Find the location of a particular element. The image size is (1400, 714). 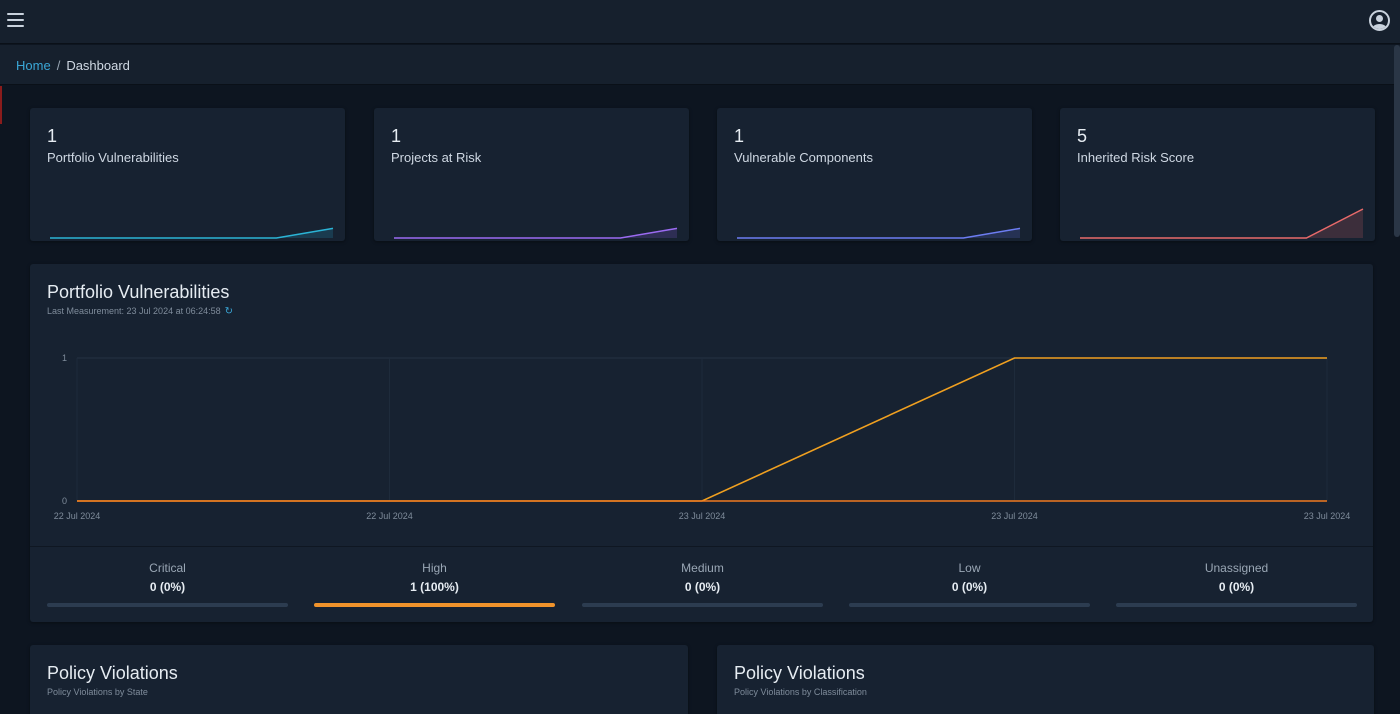

severity-critical: Critical 0 (0%) is located at coordinates (167, 584).